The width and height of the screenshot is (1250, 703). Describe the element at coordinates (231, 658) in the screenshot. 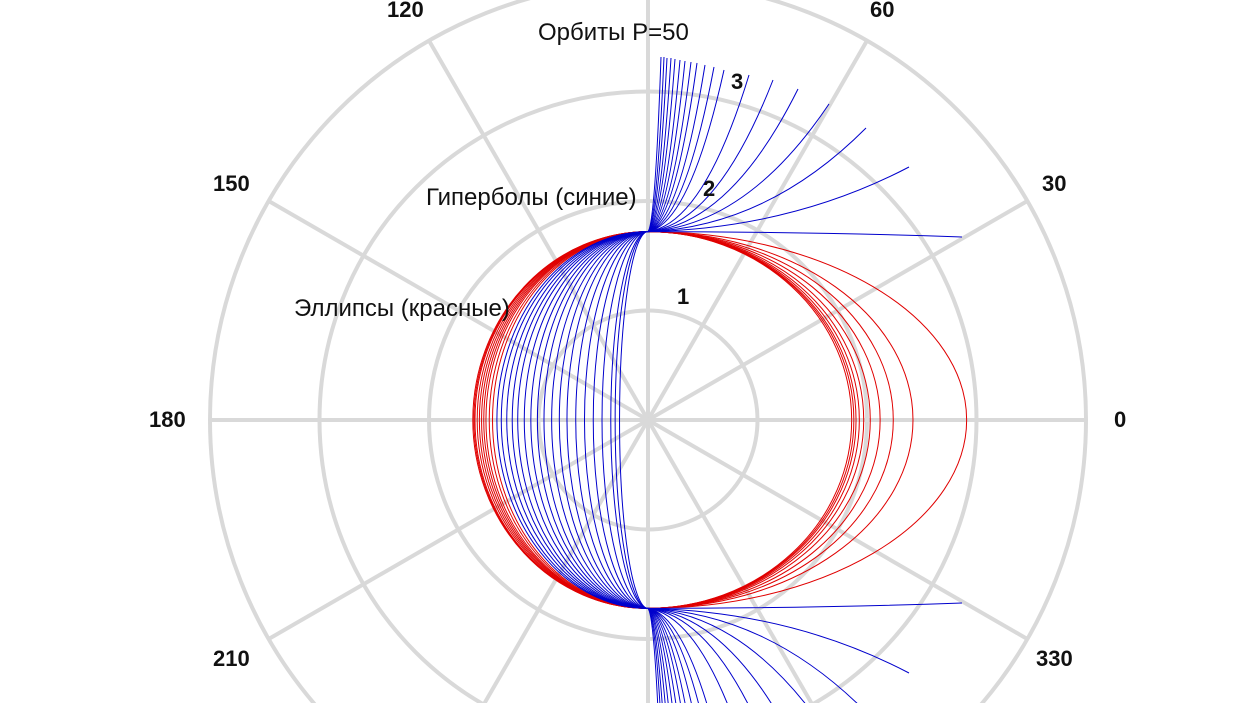

I see `angle-tick-210: 210` at that location.